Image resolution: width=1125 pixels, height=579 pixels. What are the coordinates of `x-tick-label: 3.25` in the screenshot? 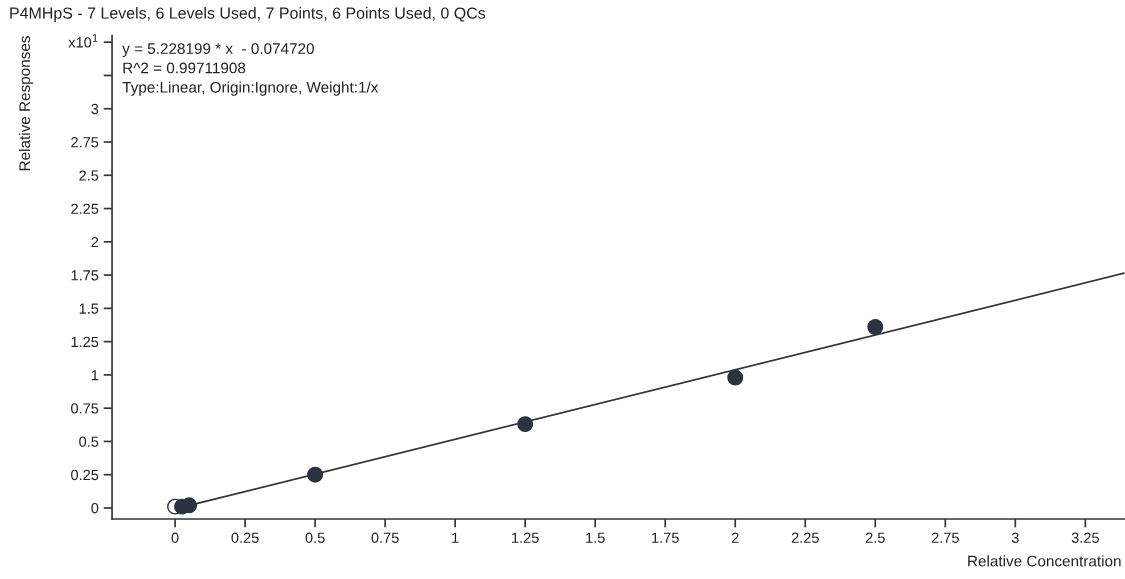 It's located at (1085, 537).